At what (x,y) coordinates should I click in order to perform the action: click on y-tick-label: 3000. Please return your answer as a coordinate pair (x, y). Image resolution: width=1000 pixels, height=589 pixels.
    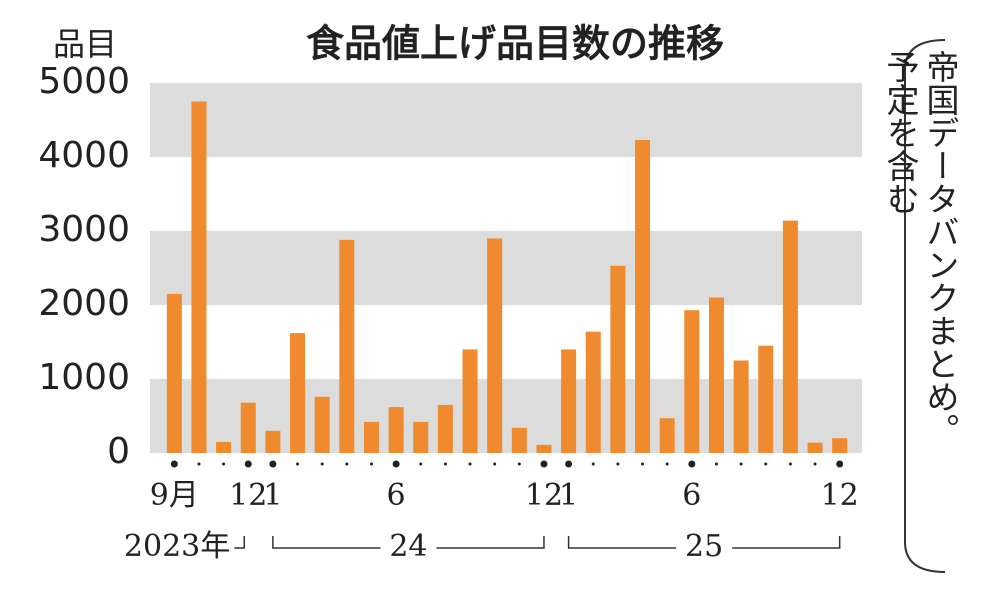
    Looking at the image, I should click on (84, 229).